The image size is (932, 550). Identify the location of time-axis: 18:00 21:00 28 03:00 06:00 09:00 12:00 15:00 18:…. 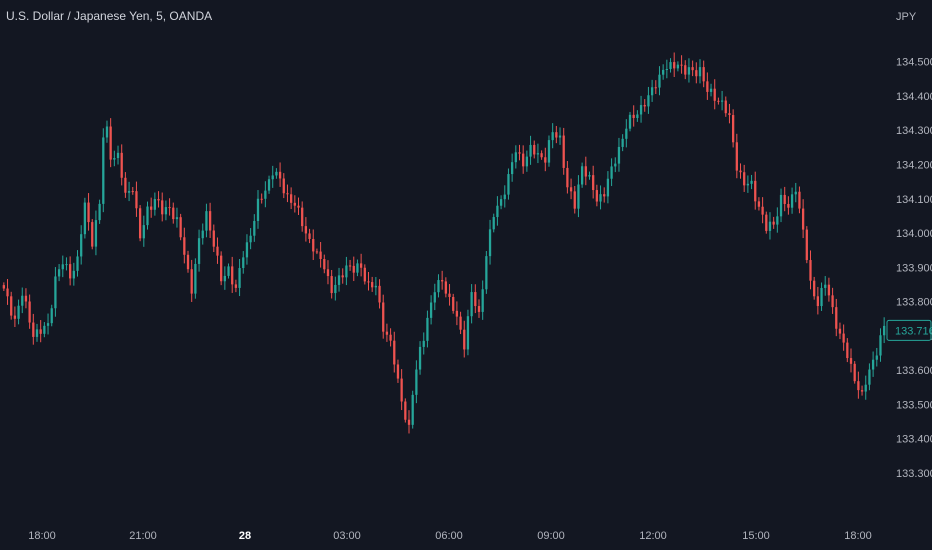
(450, 536).